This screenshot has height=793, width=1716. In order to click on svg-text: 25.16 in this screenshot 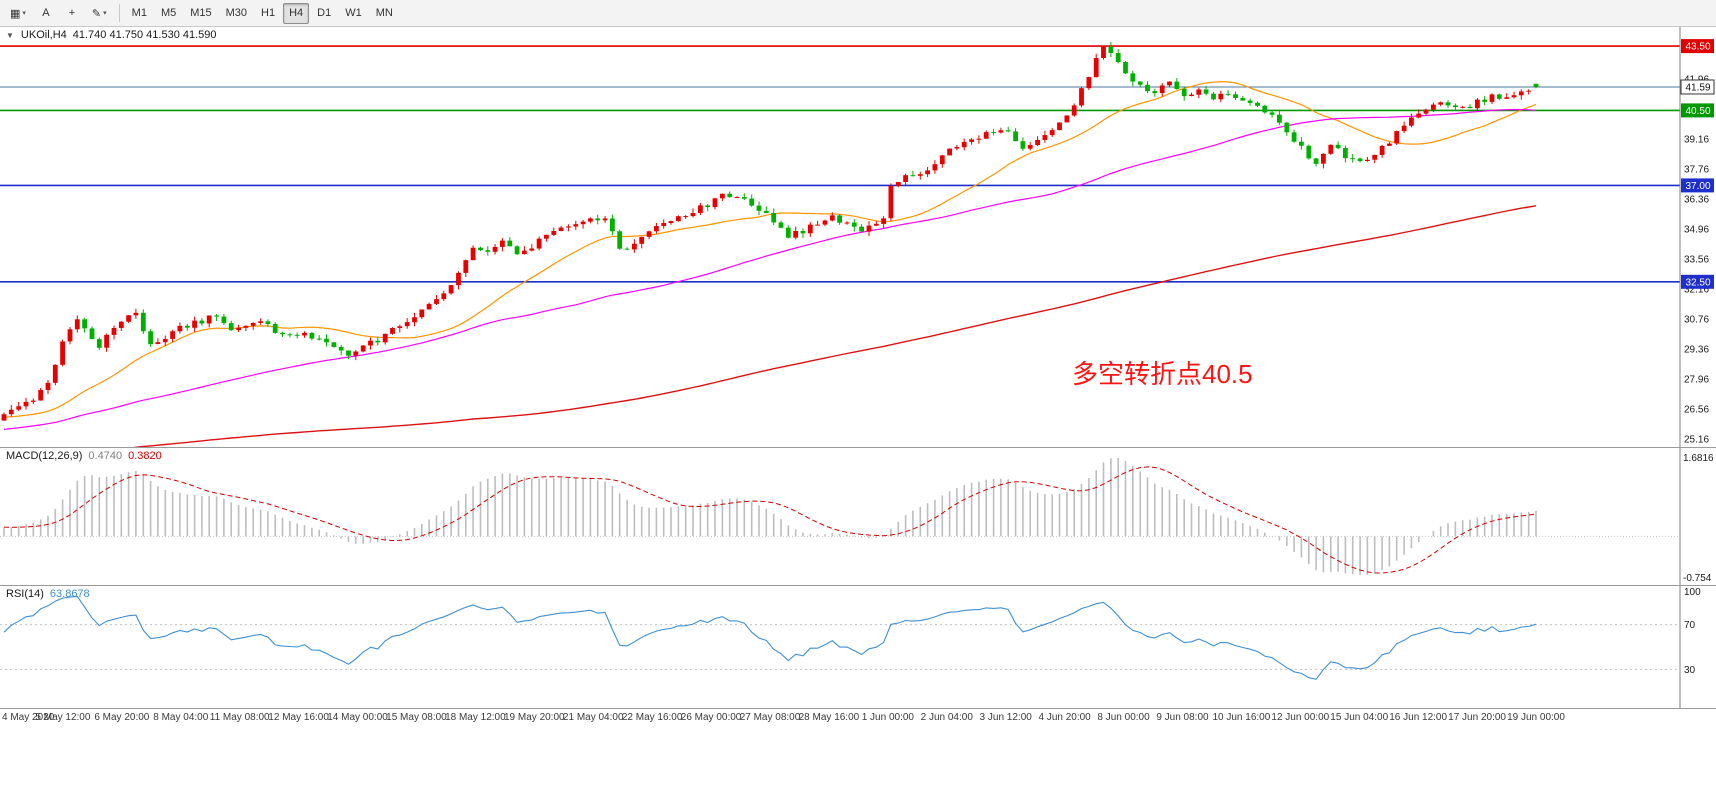, I will do `click(1696, 440)`.